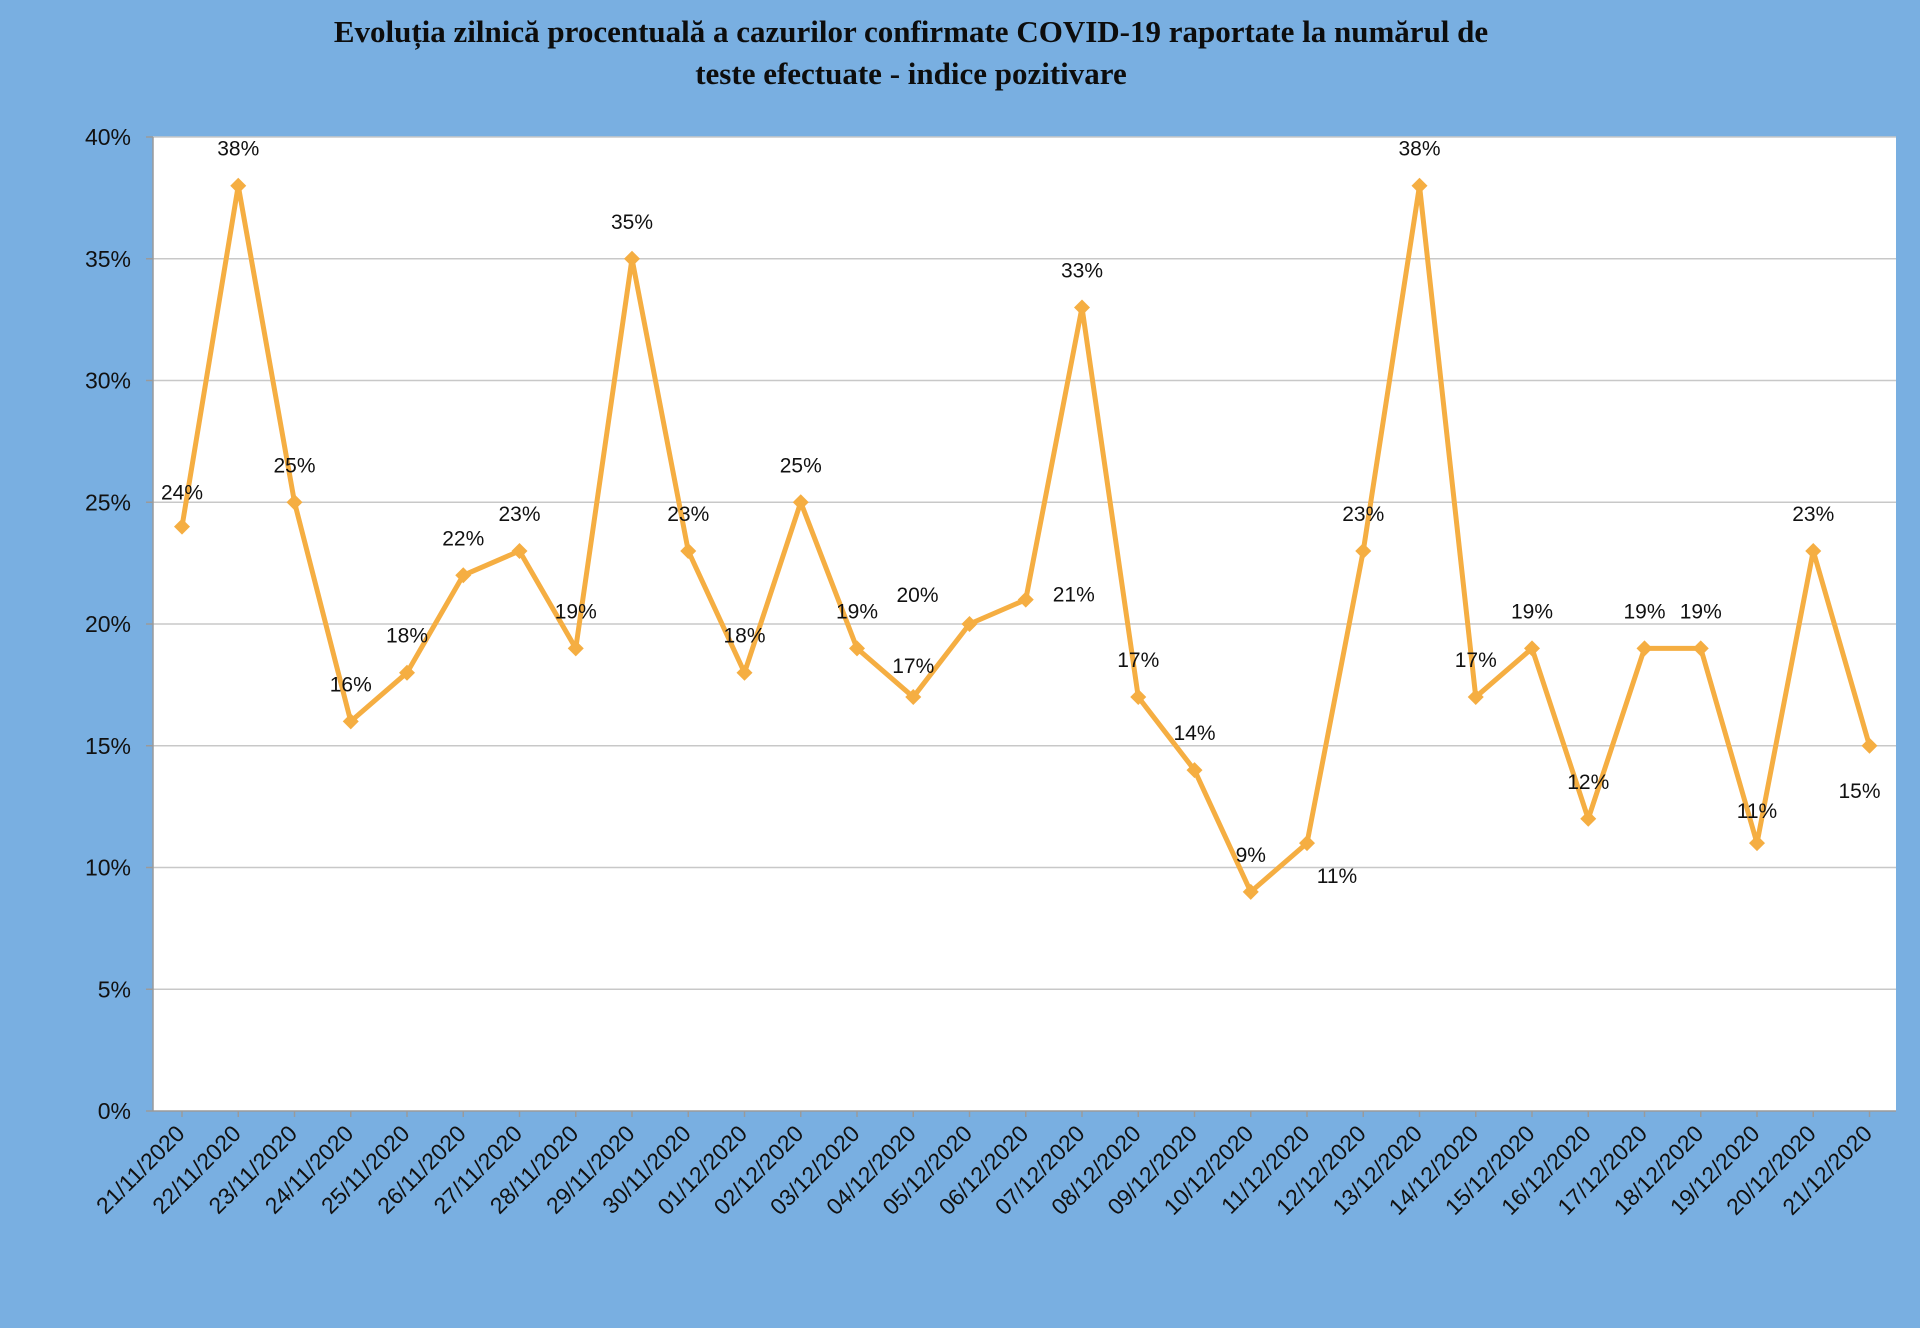  Describe the element at coordinates (108, 259) in the screenshot. I see `y-tick-label: 35%` at that location.